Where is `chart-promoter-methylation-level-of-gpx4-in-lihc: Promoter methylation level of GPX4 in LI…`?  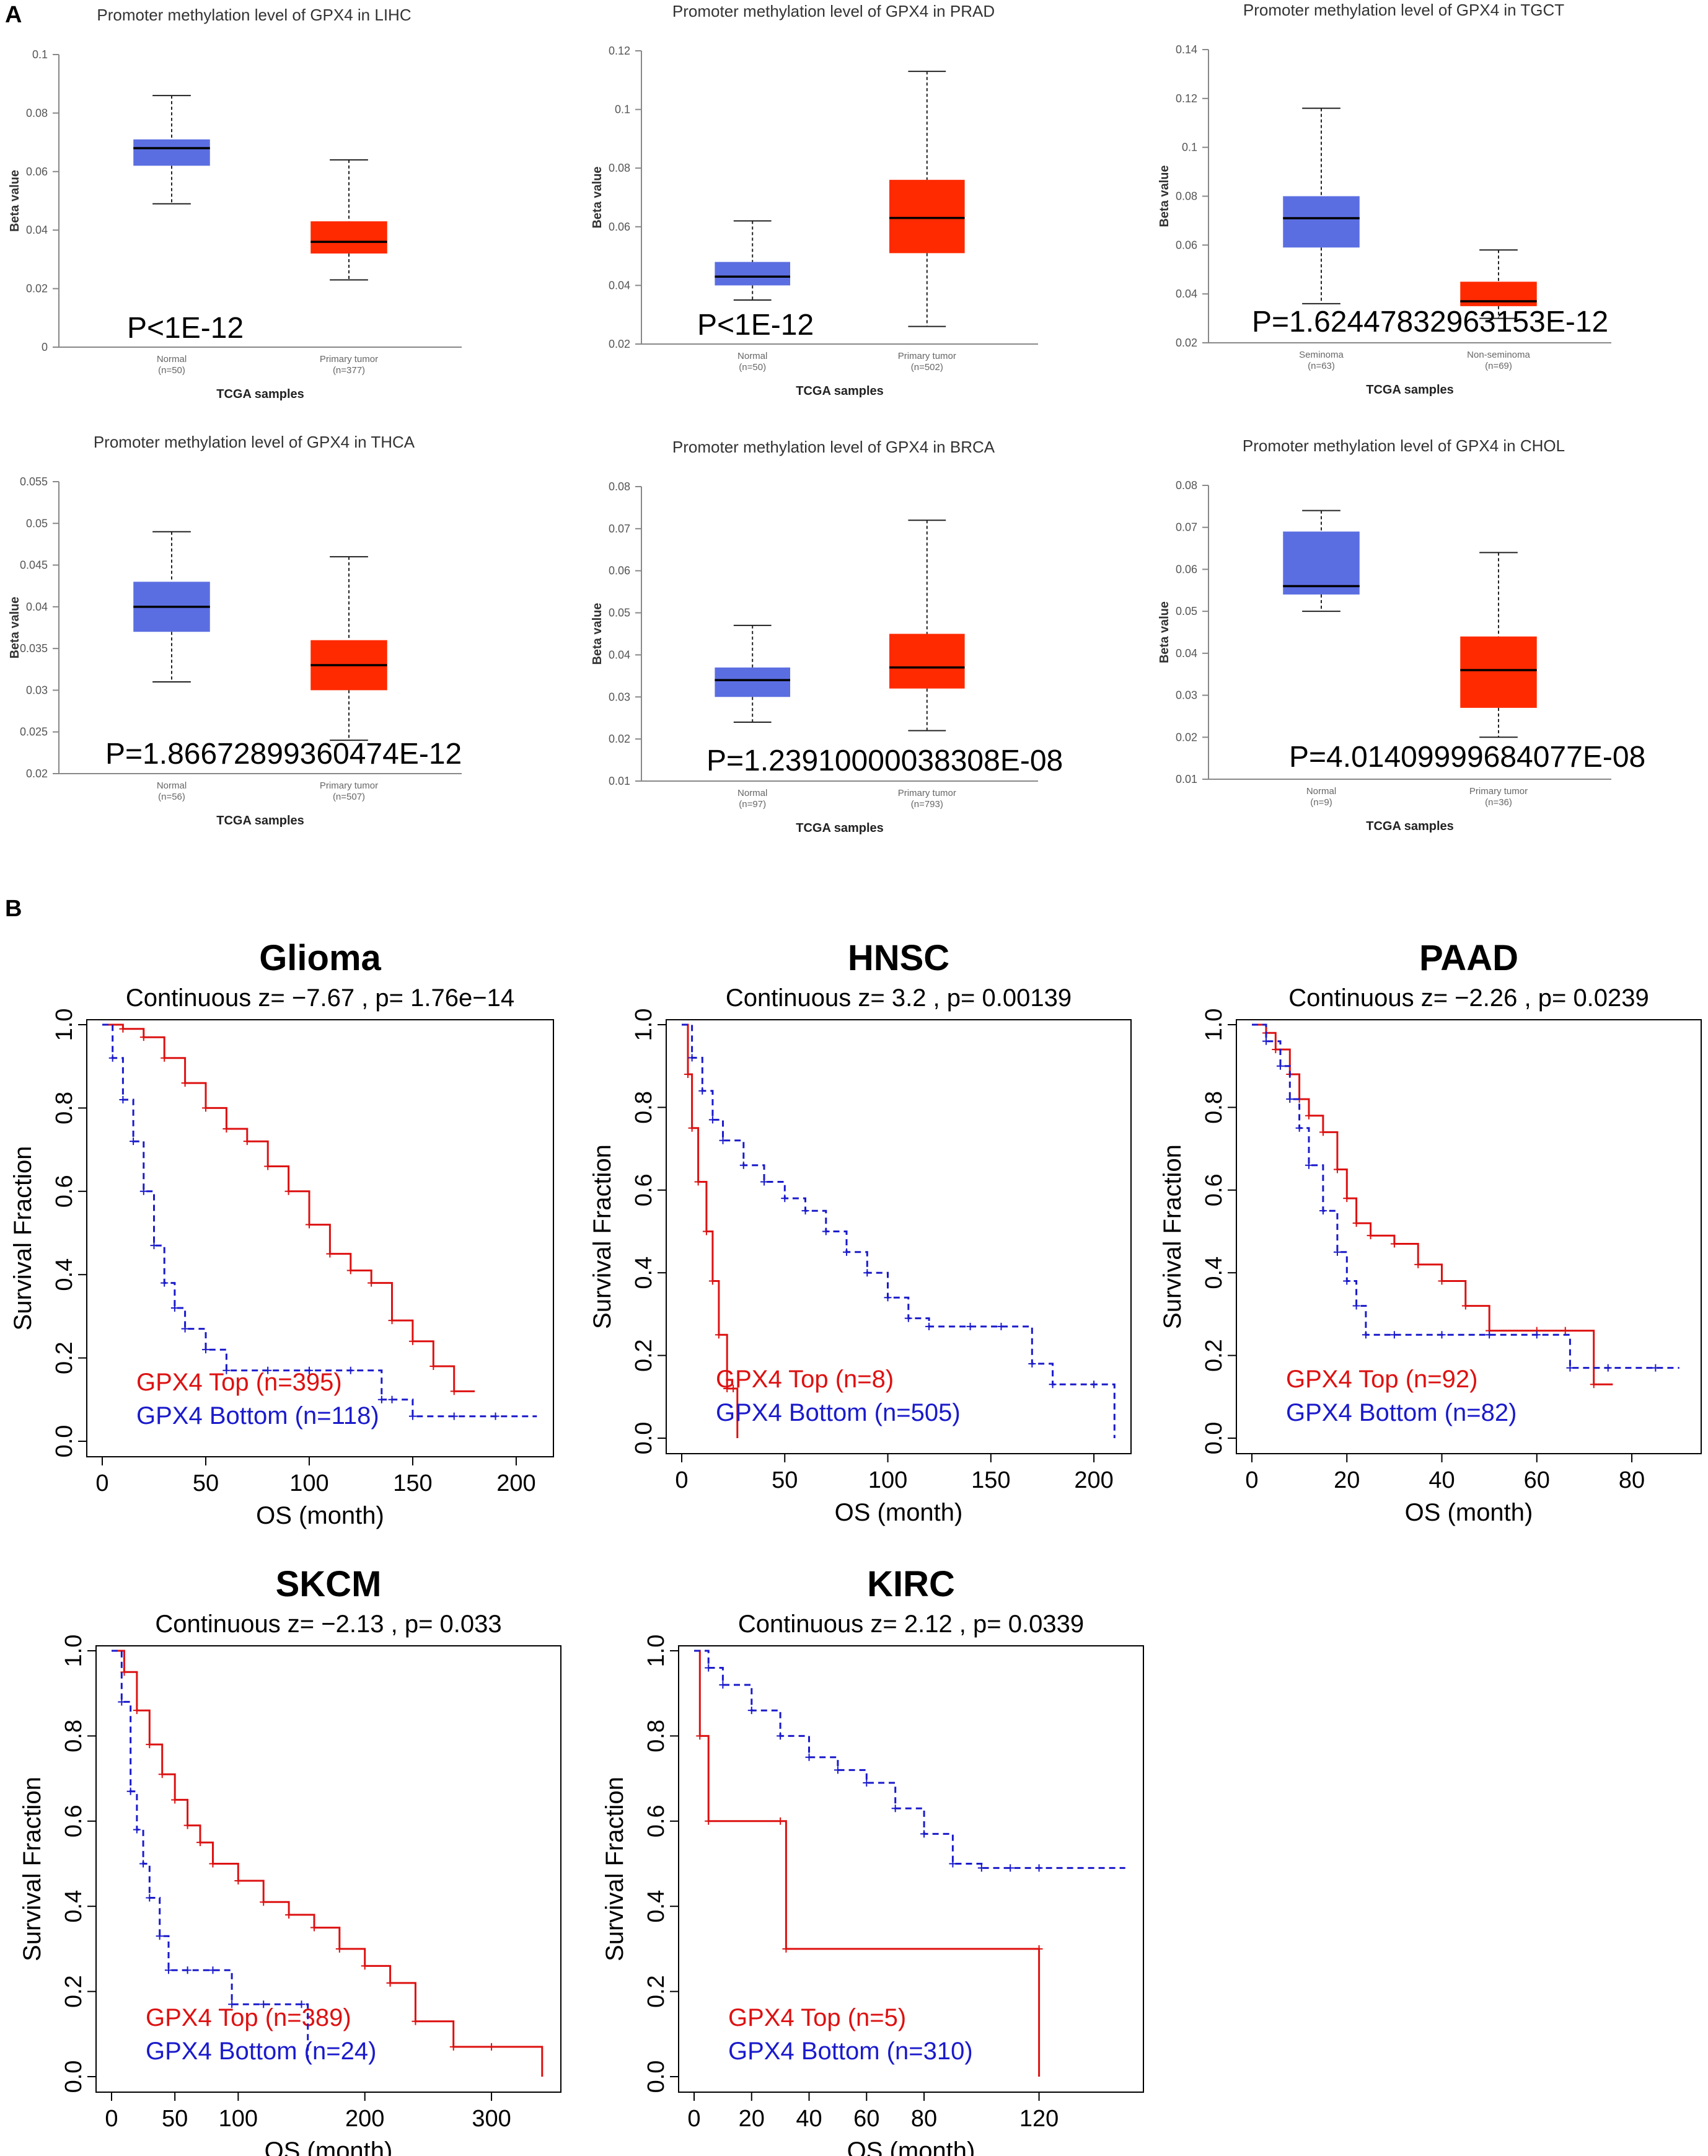
chart-promoter-methylation-level-of-gpx4-in-lihc: Promoter methylation level of GPX4 in LI… is located at coordinates (235, 203).